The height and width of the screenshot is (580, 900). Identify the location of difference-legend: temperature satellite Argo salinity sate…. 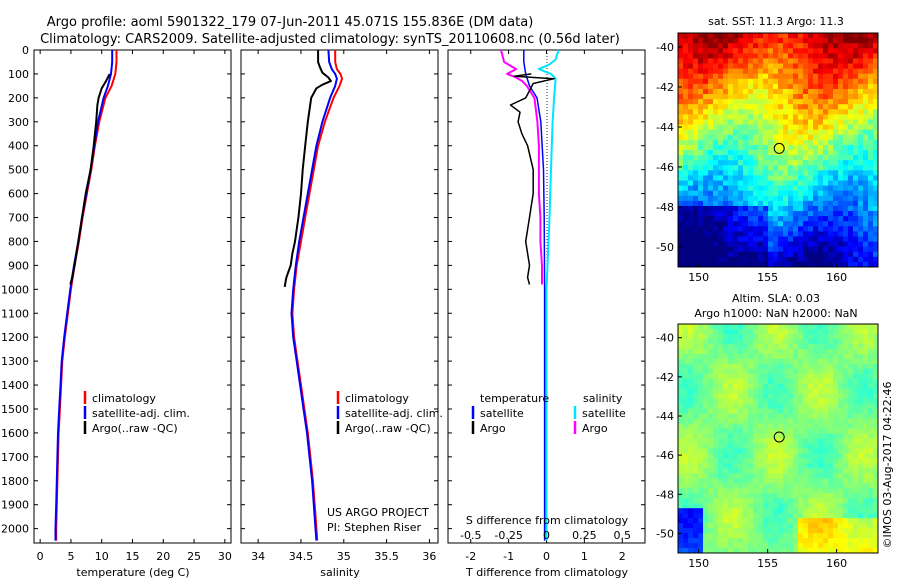
(548, 413).